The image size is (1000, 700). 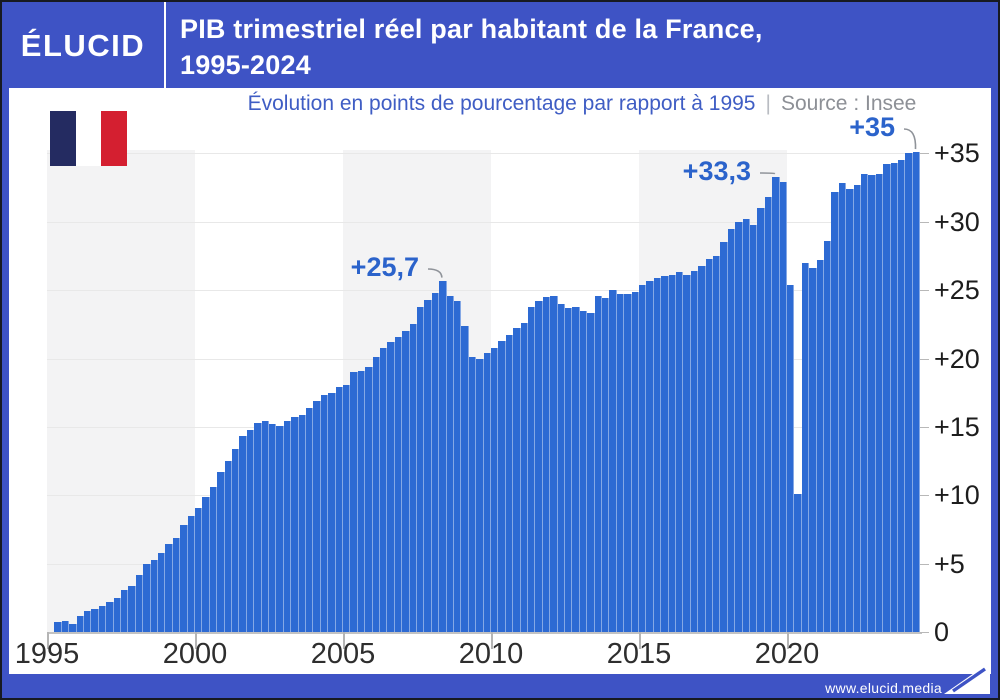 What do you see at coordinates (957, 290) in the screenshot?
I see `y-axis-label: +25` at bounding box center [957, 290].